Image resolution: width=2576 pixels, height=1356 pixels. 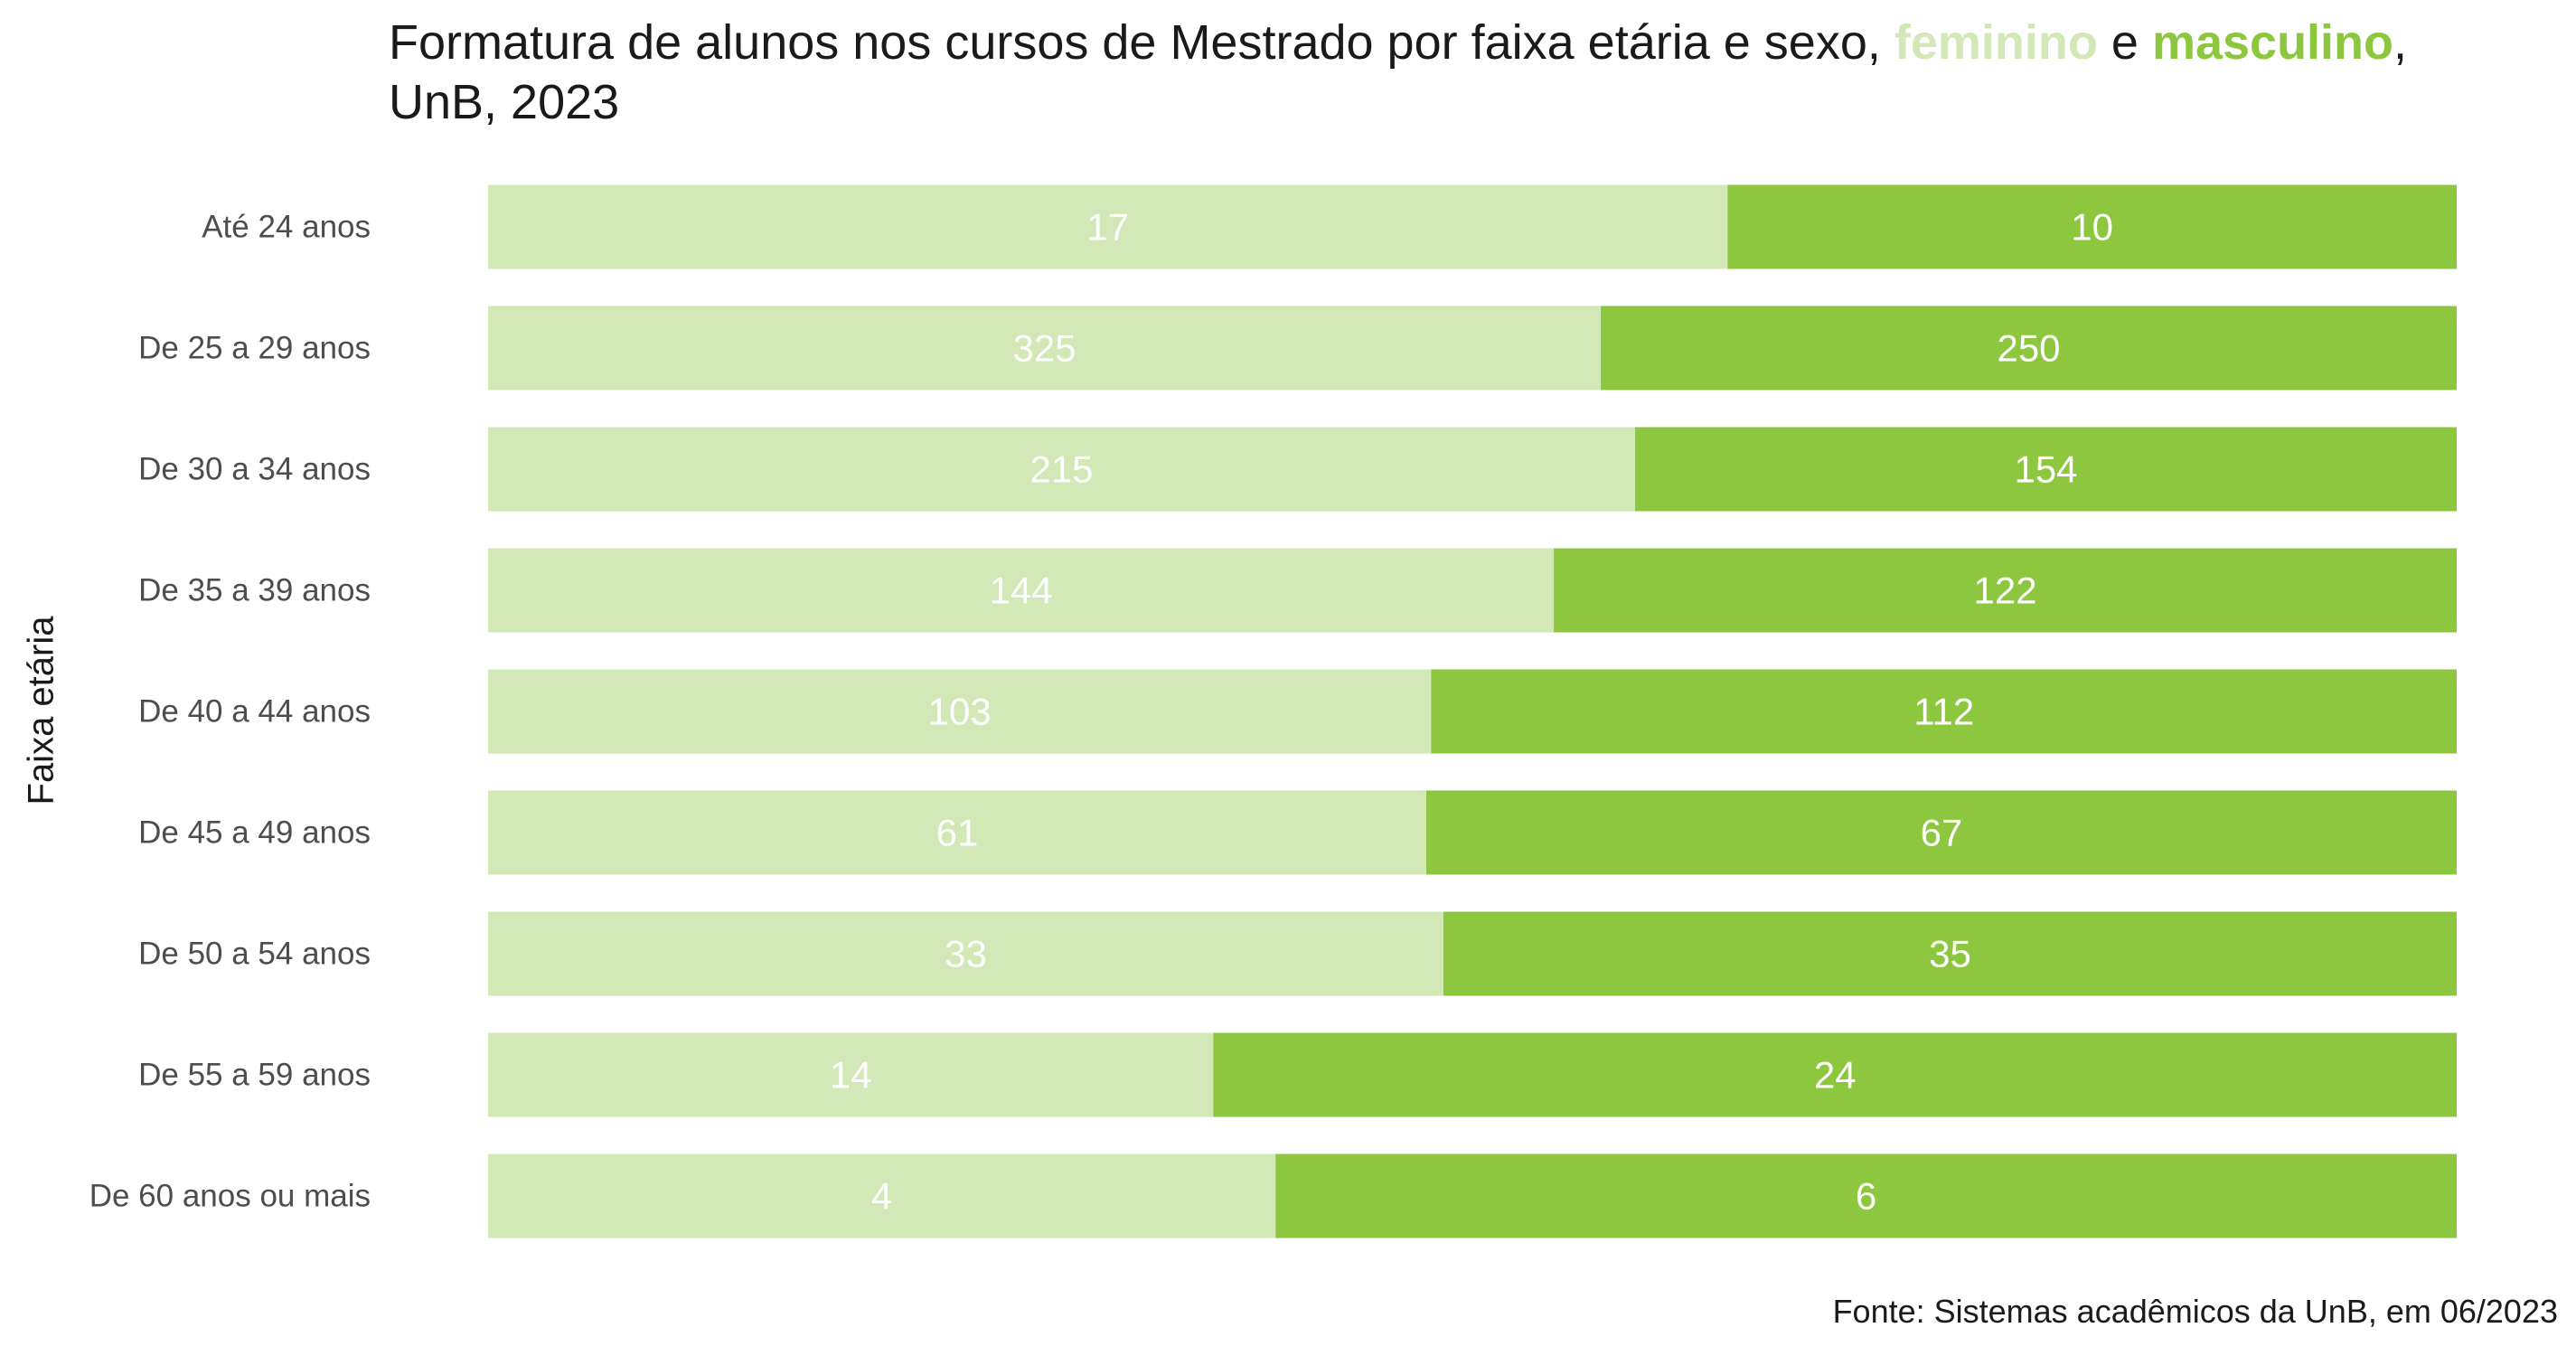 What do you see at coordinates (254, 954) in the screenshot?
I see `y-tick-label-de-50-a-54-anos: De 50 a 54 anos` at bounding box center [254, 954].